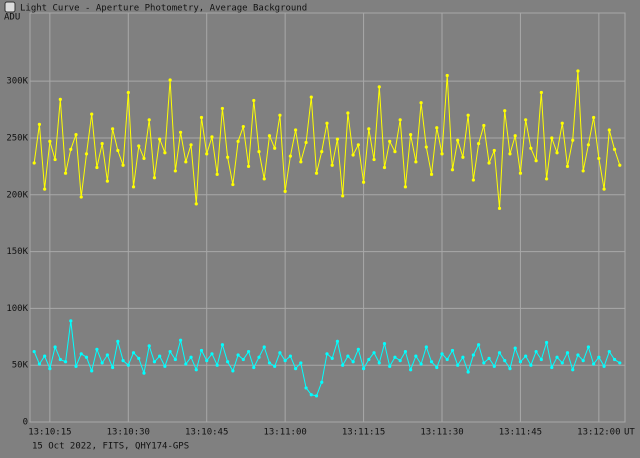 The image size is (640, 458). What do you see at coordinates (284, 433) in the screenshot?
I see `x-tick-label: 13:11:00` at bounding box center [284, 433].